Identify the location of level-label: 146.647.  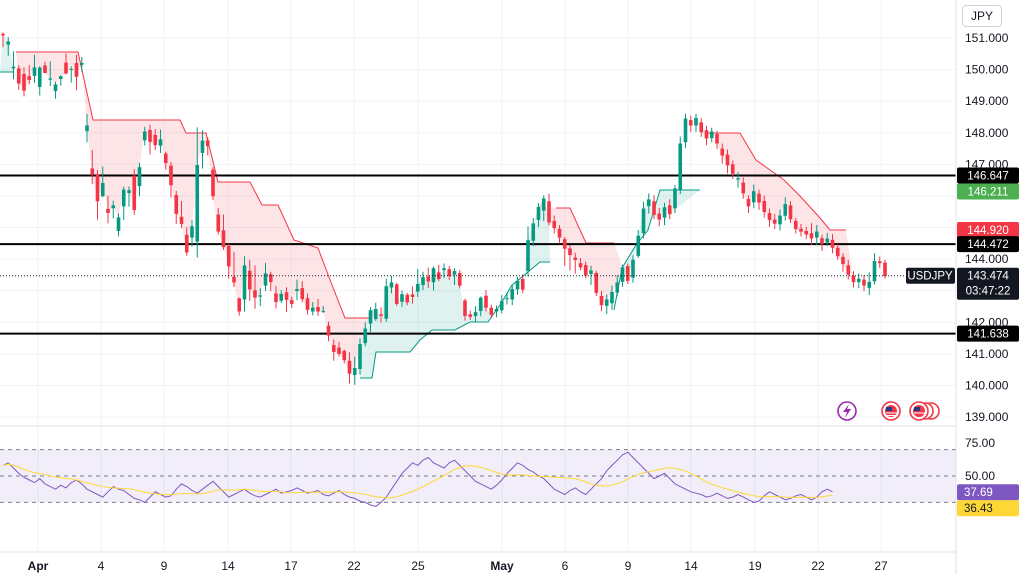
(988, 175).